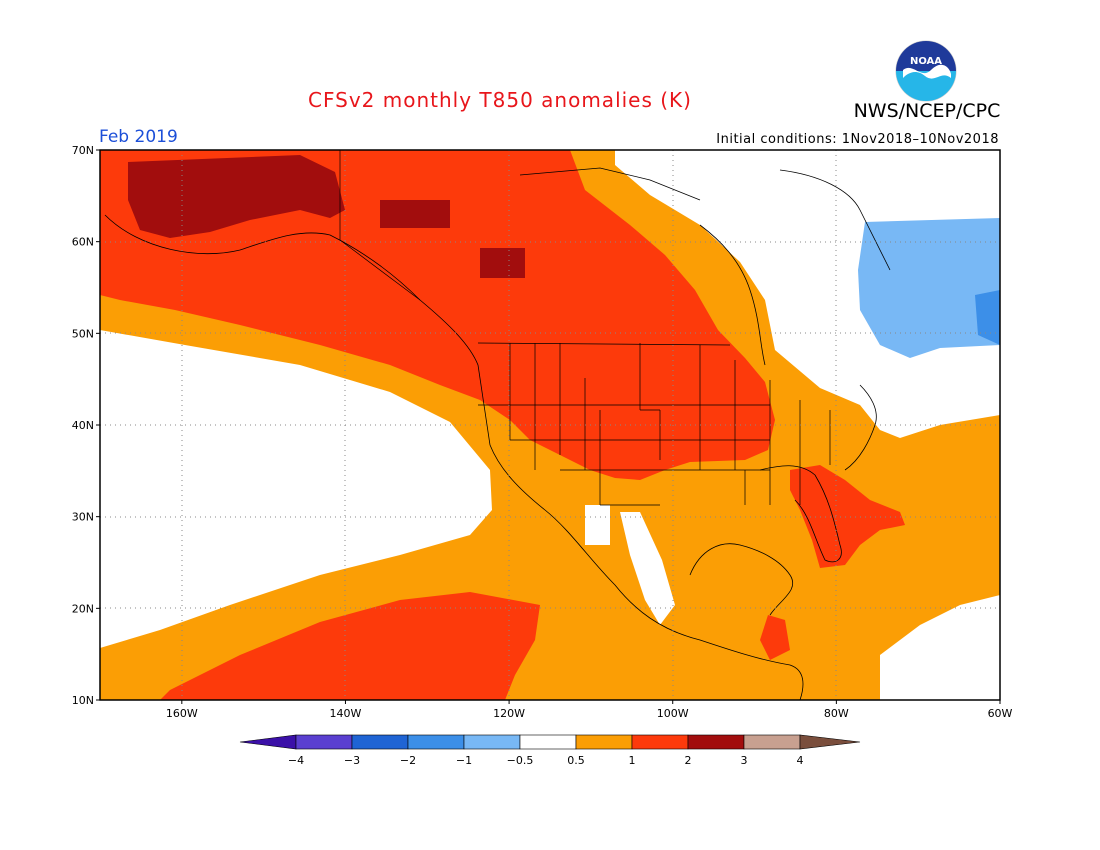 This screenshot has width=1100, height=850. Describe the element at coordinates (775, 637) in the screenshot. I see `anomaly-region-red-central-america` at that location.